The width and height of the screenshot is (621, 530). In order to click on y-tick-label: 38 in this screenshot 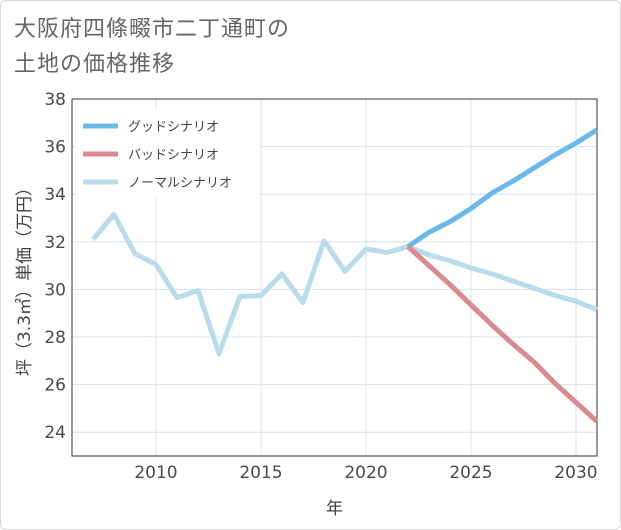, I will do `click(55, 100)`.